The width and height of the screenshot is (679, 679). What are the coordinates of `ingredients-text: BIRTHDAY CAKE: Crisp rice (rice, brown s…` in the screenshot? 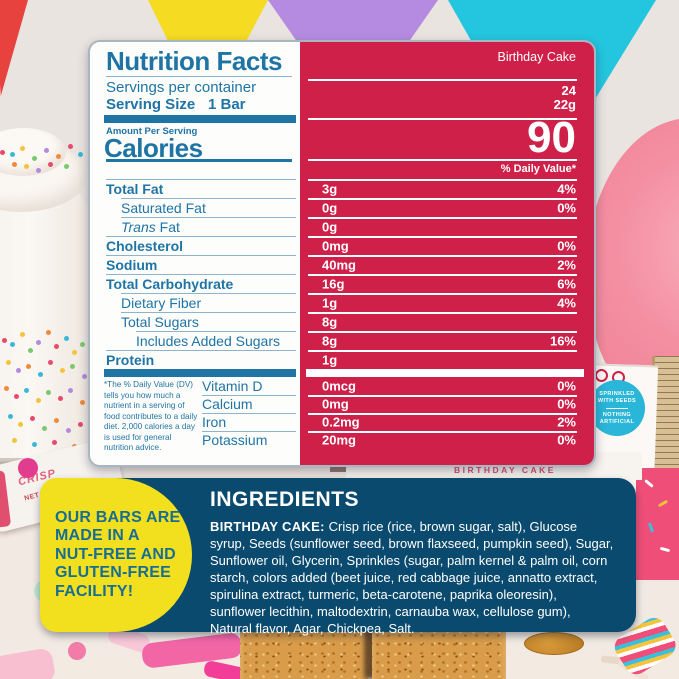 It's located at (413, 577).